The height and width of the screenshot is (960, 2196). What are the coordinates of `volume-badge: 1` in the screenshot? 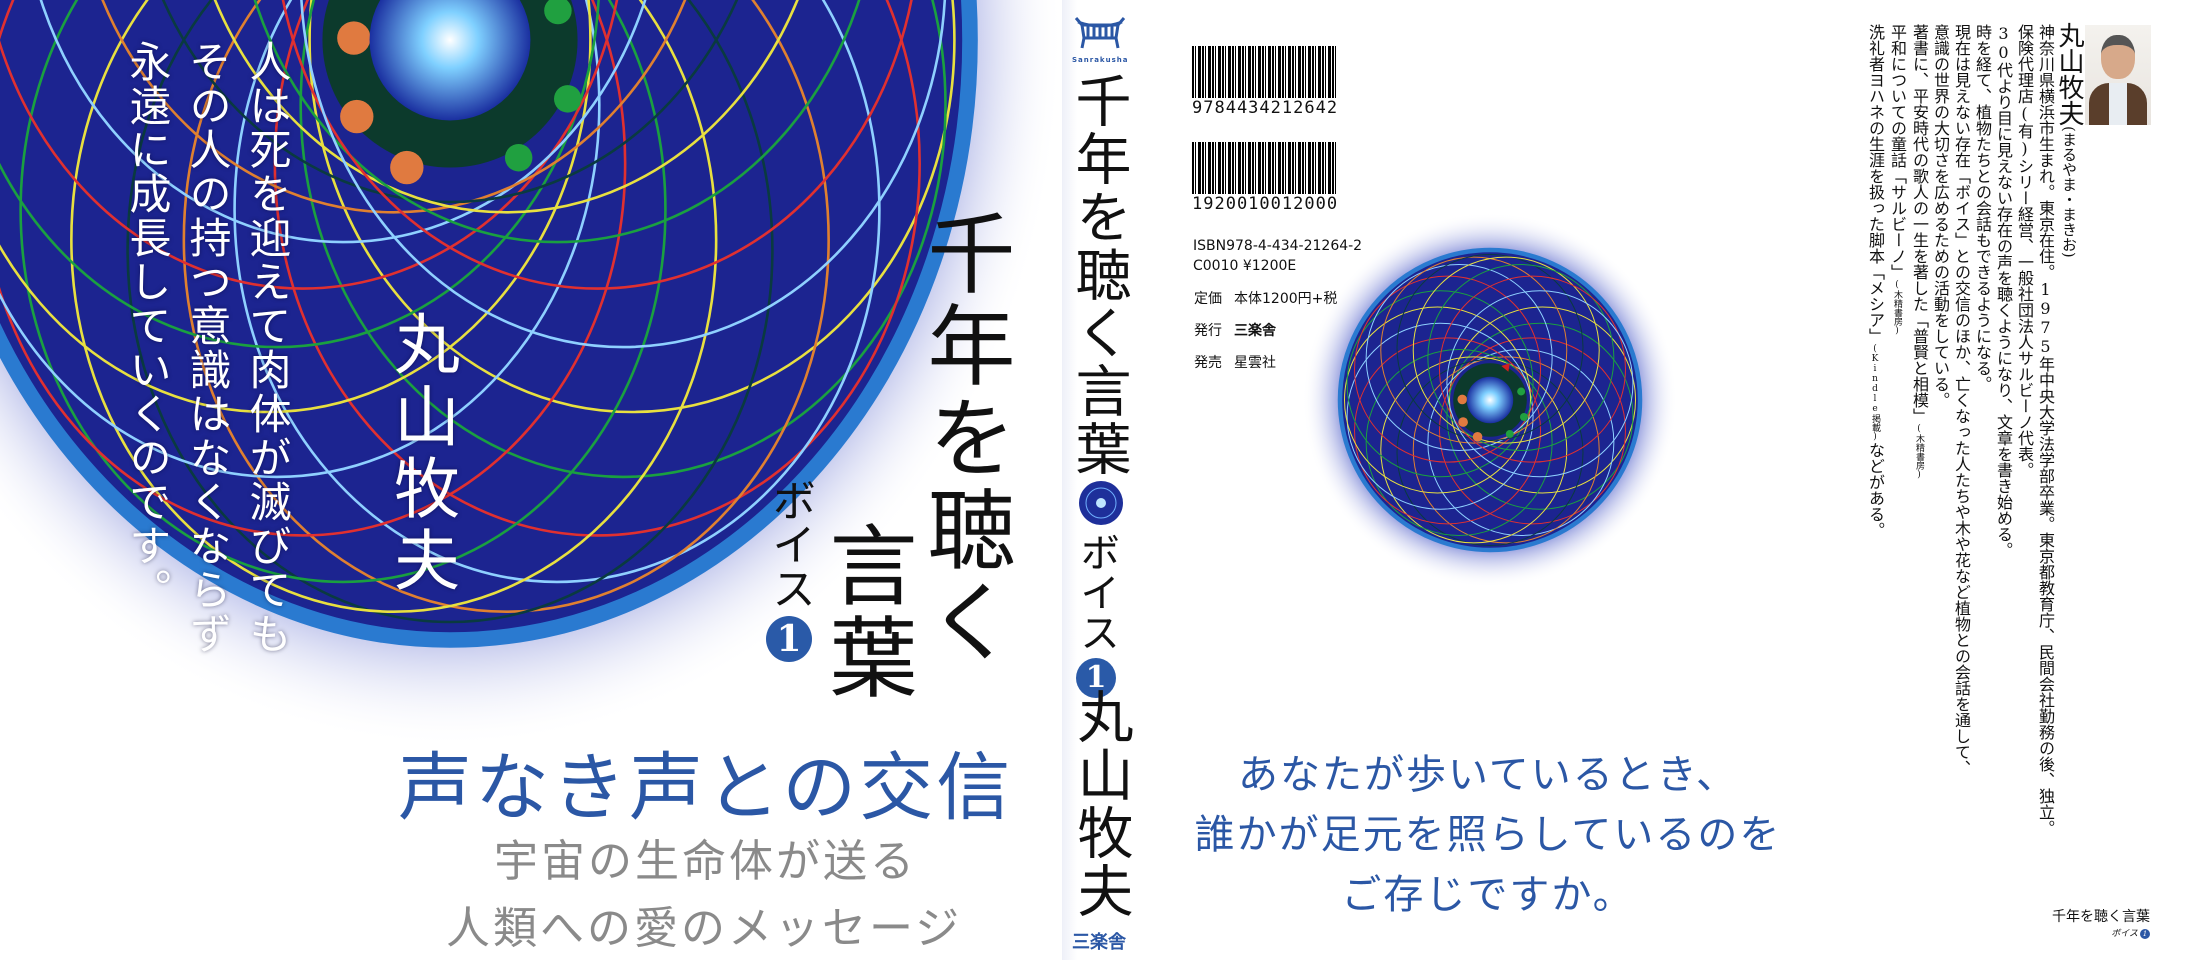 It's located at (789, 639).